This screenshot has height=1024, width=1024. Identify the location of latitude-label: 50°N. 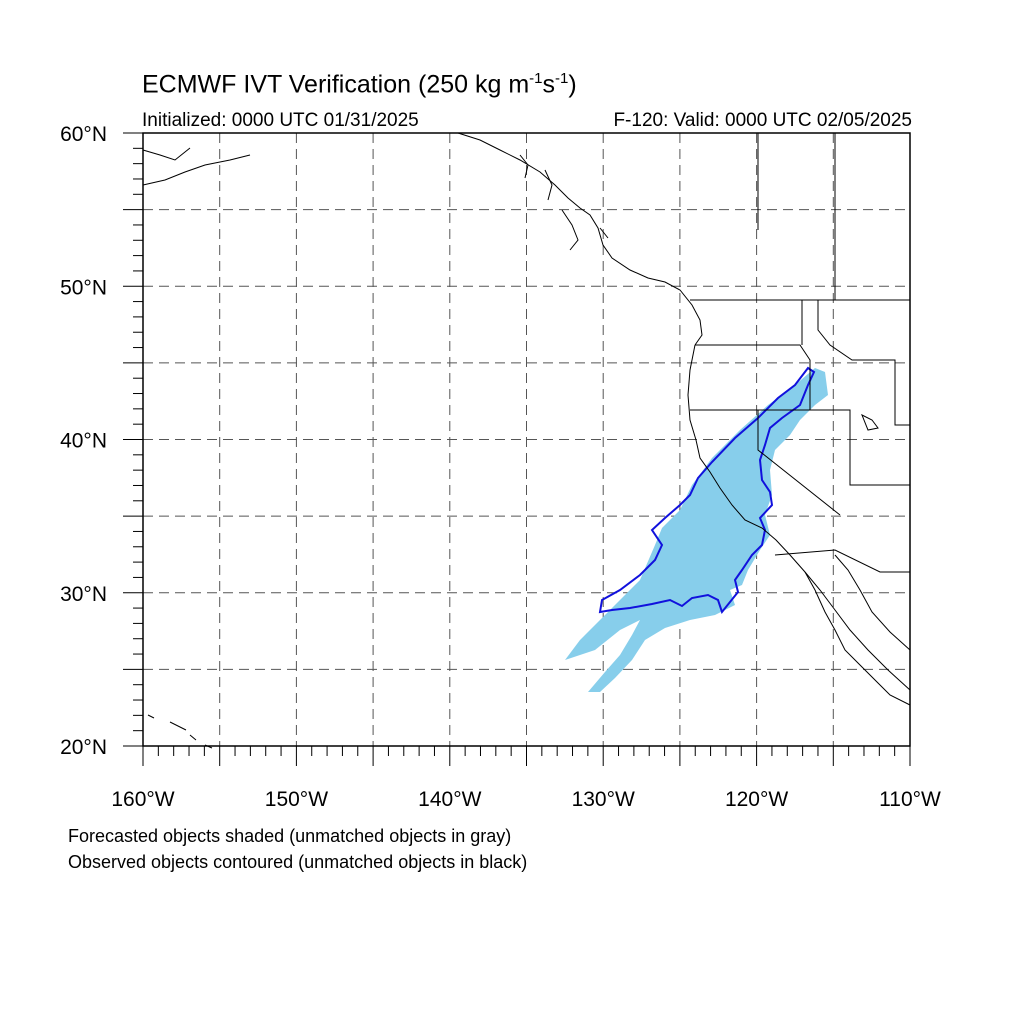
(83, 287).